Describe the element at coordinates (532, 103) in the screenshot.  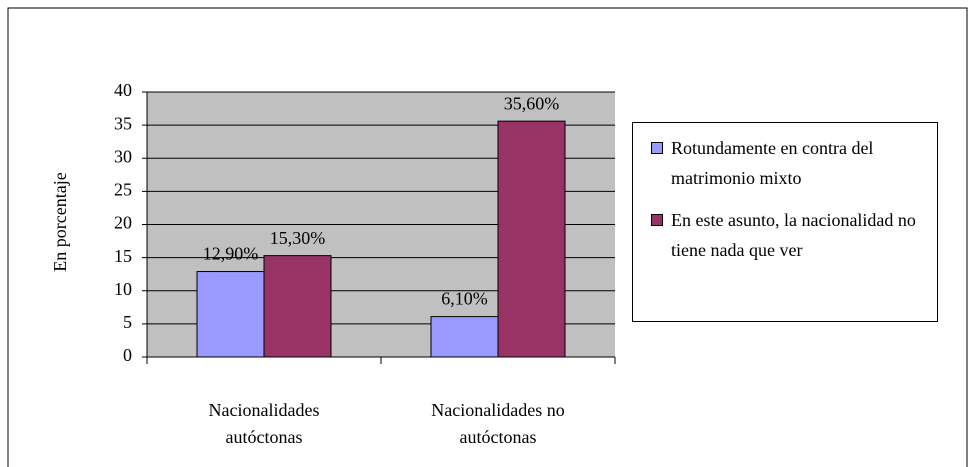
I see `value-label: 35,60%` at that location.